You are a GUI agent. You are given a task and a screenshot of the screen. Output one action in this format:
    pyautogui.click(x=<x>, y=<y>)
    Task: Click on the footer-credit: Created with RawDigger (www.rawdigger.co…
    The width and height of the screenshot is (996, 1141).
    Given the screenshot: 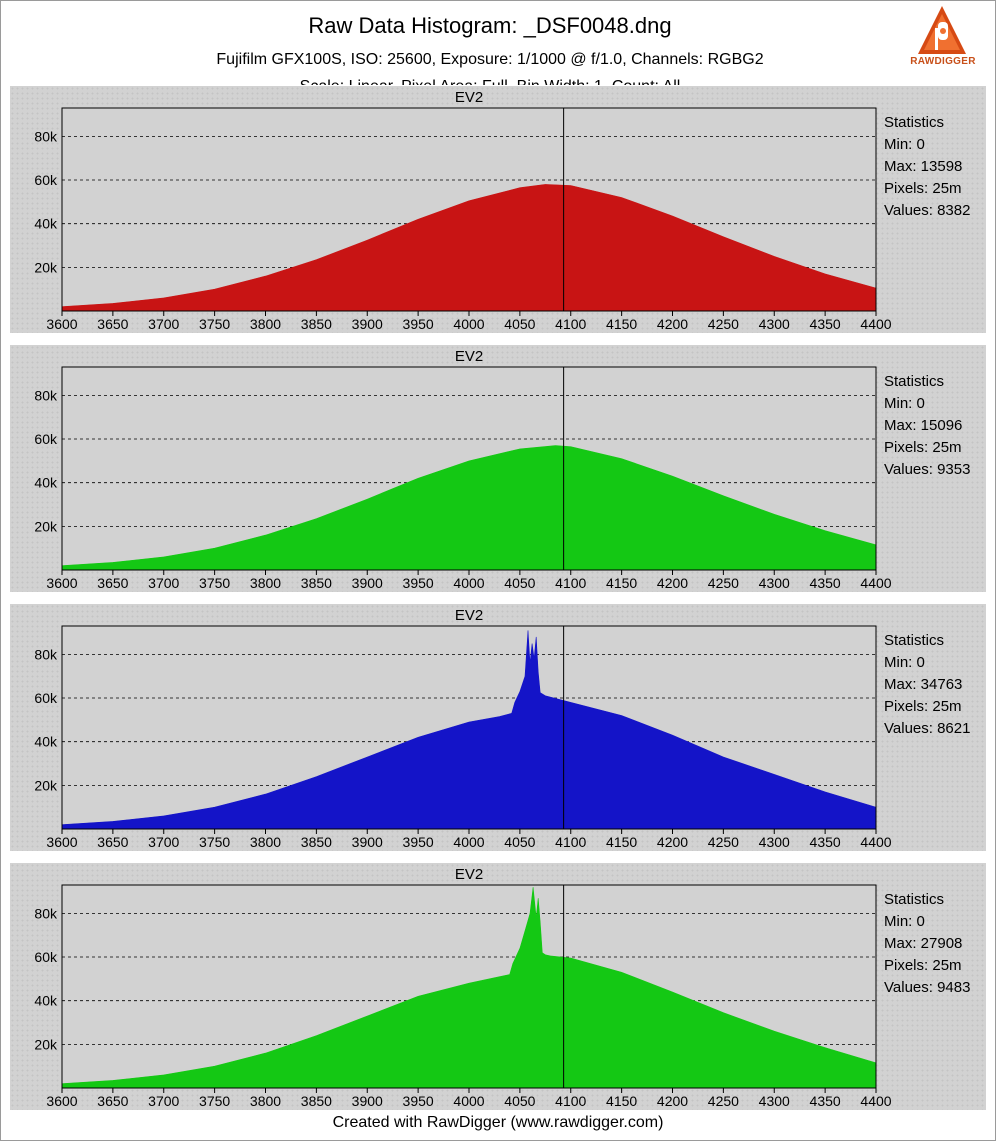 What is the action you would take?
    pyautogui.click(x=498, y=1122)
    